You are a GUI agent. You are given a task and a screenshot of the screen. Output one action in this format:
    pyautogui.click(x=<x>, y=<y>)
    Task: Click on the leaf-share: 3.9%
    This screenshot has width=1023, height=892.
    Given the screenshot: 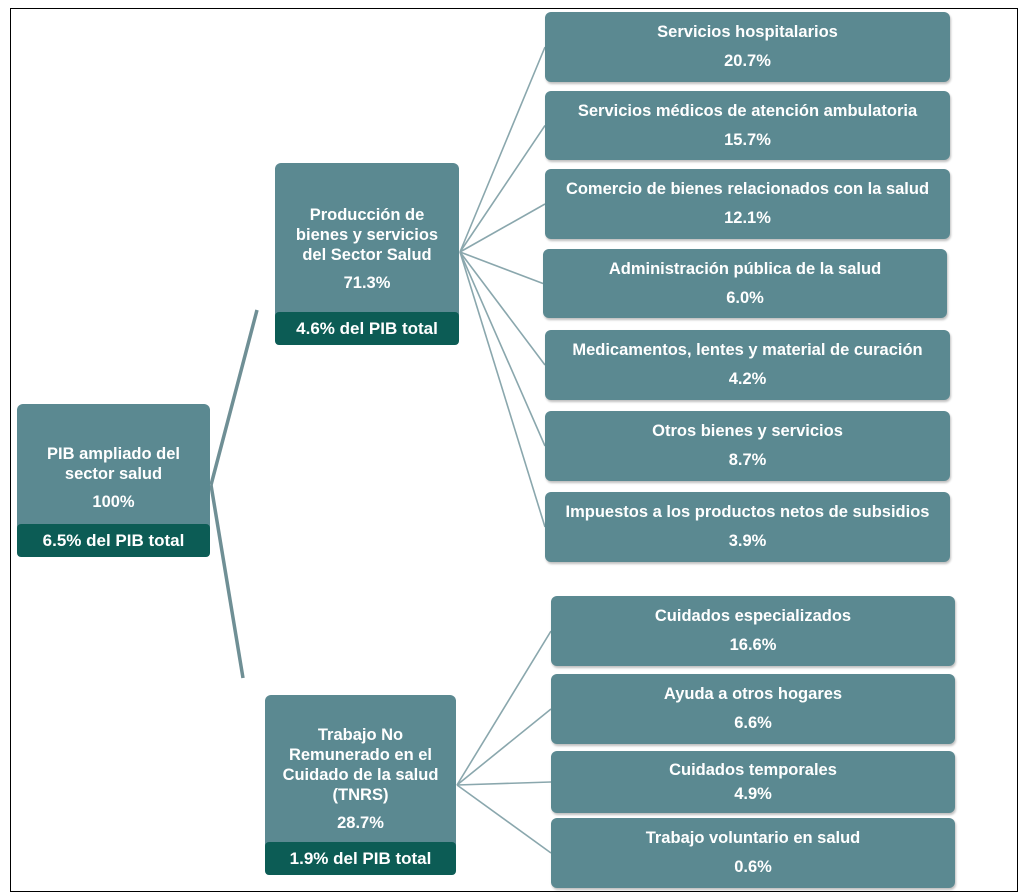 What is the action you would take?
    pyautogui.click(x=747, y=541)
    